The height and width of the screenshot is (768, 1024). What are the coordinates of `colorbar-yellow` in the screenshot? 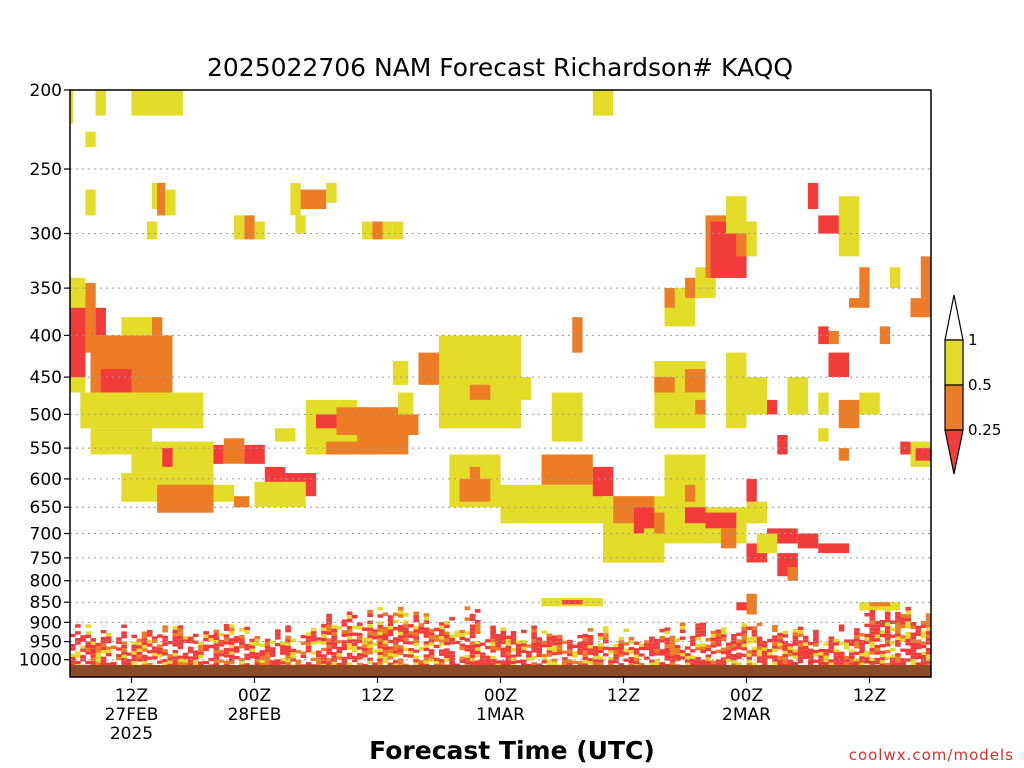 It's located at (954, 362).